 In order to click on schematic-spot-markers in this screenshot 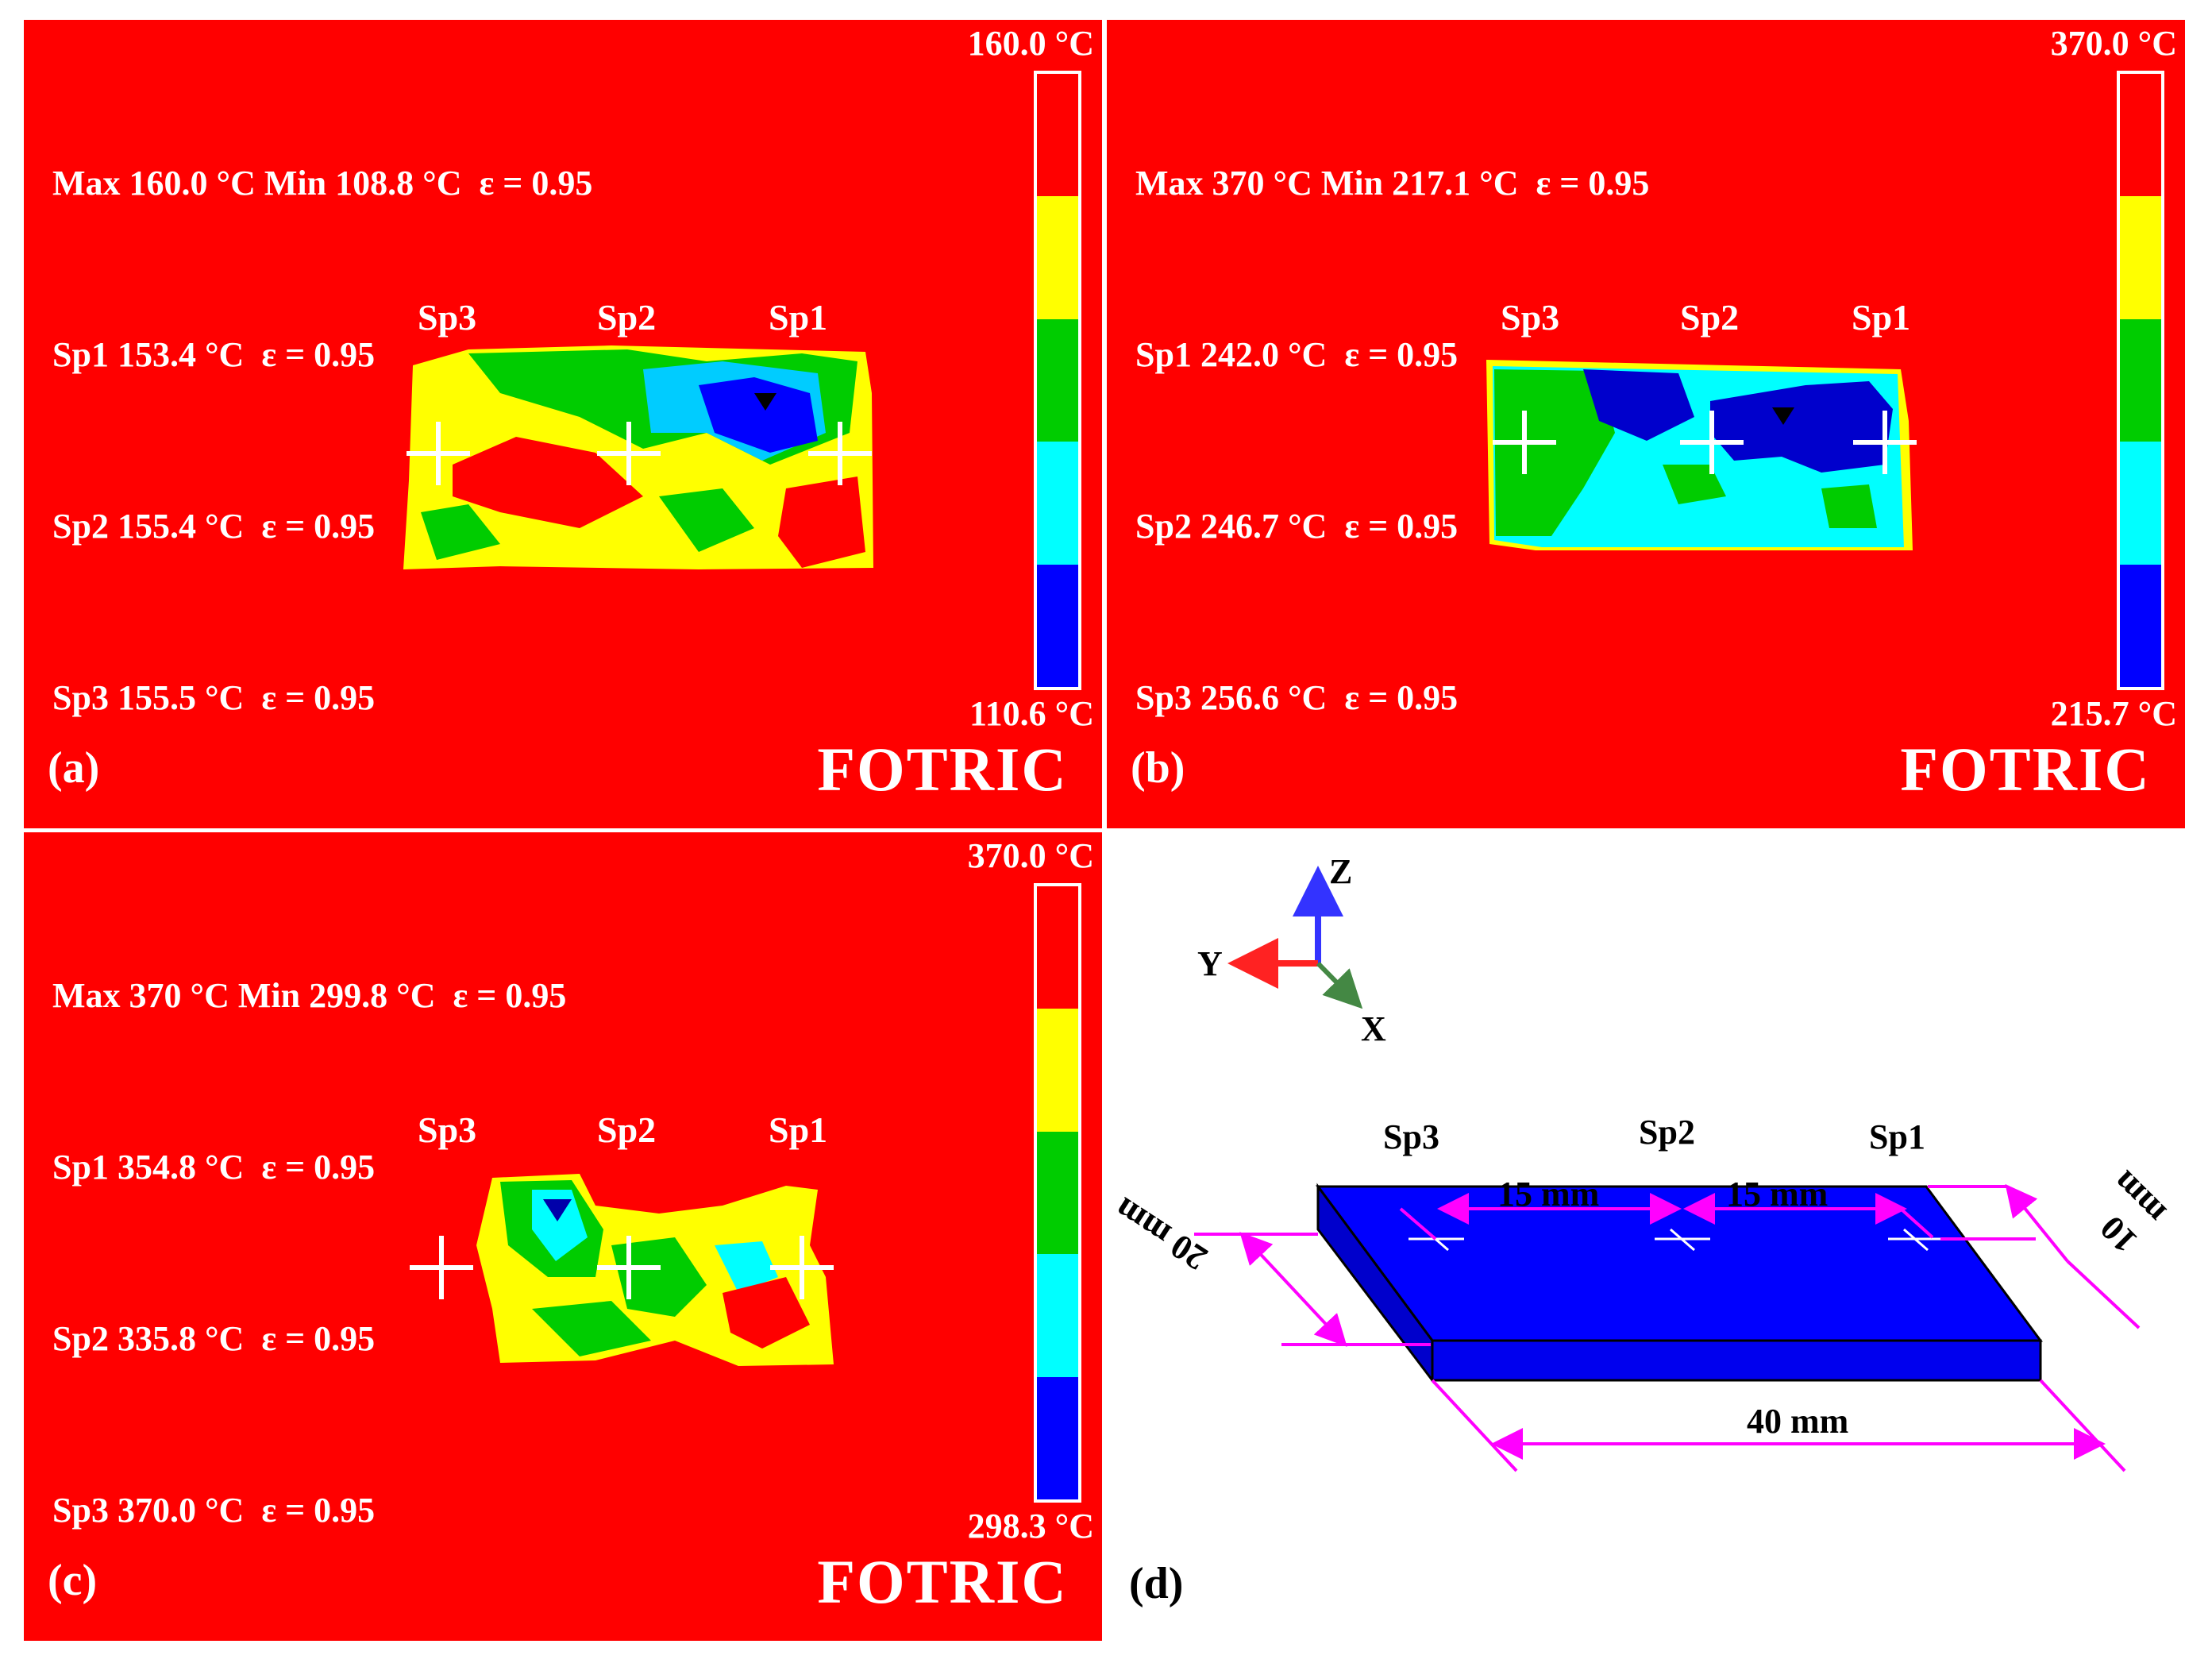, I will do `click(1676, 1240)`.